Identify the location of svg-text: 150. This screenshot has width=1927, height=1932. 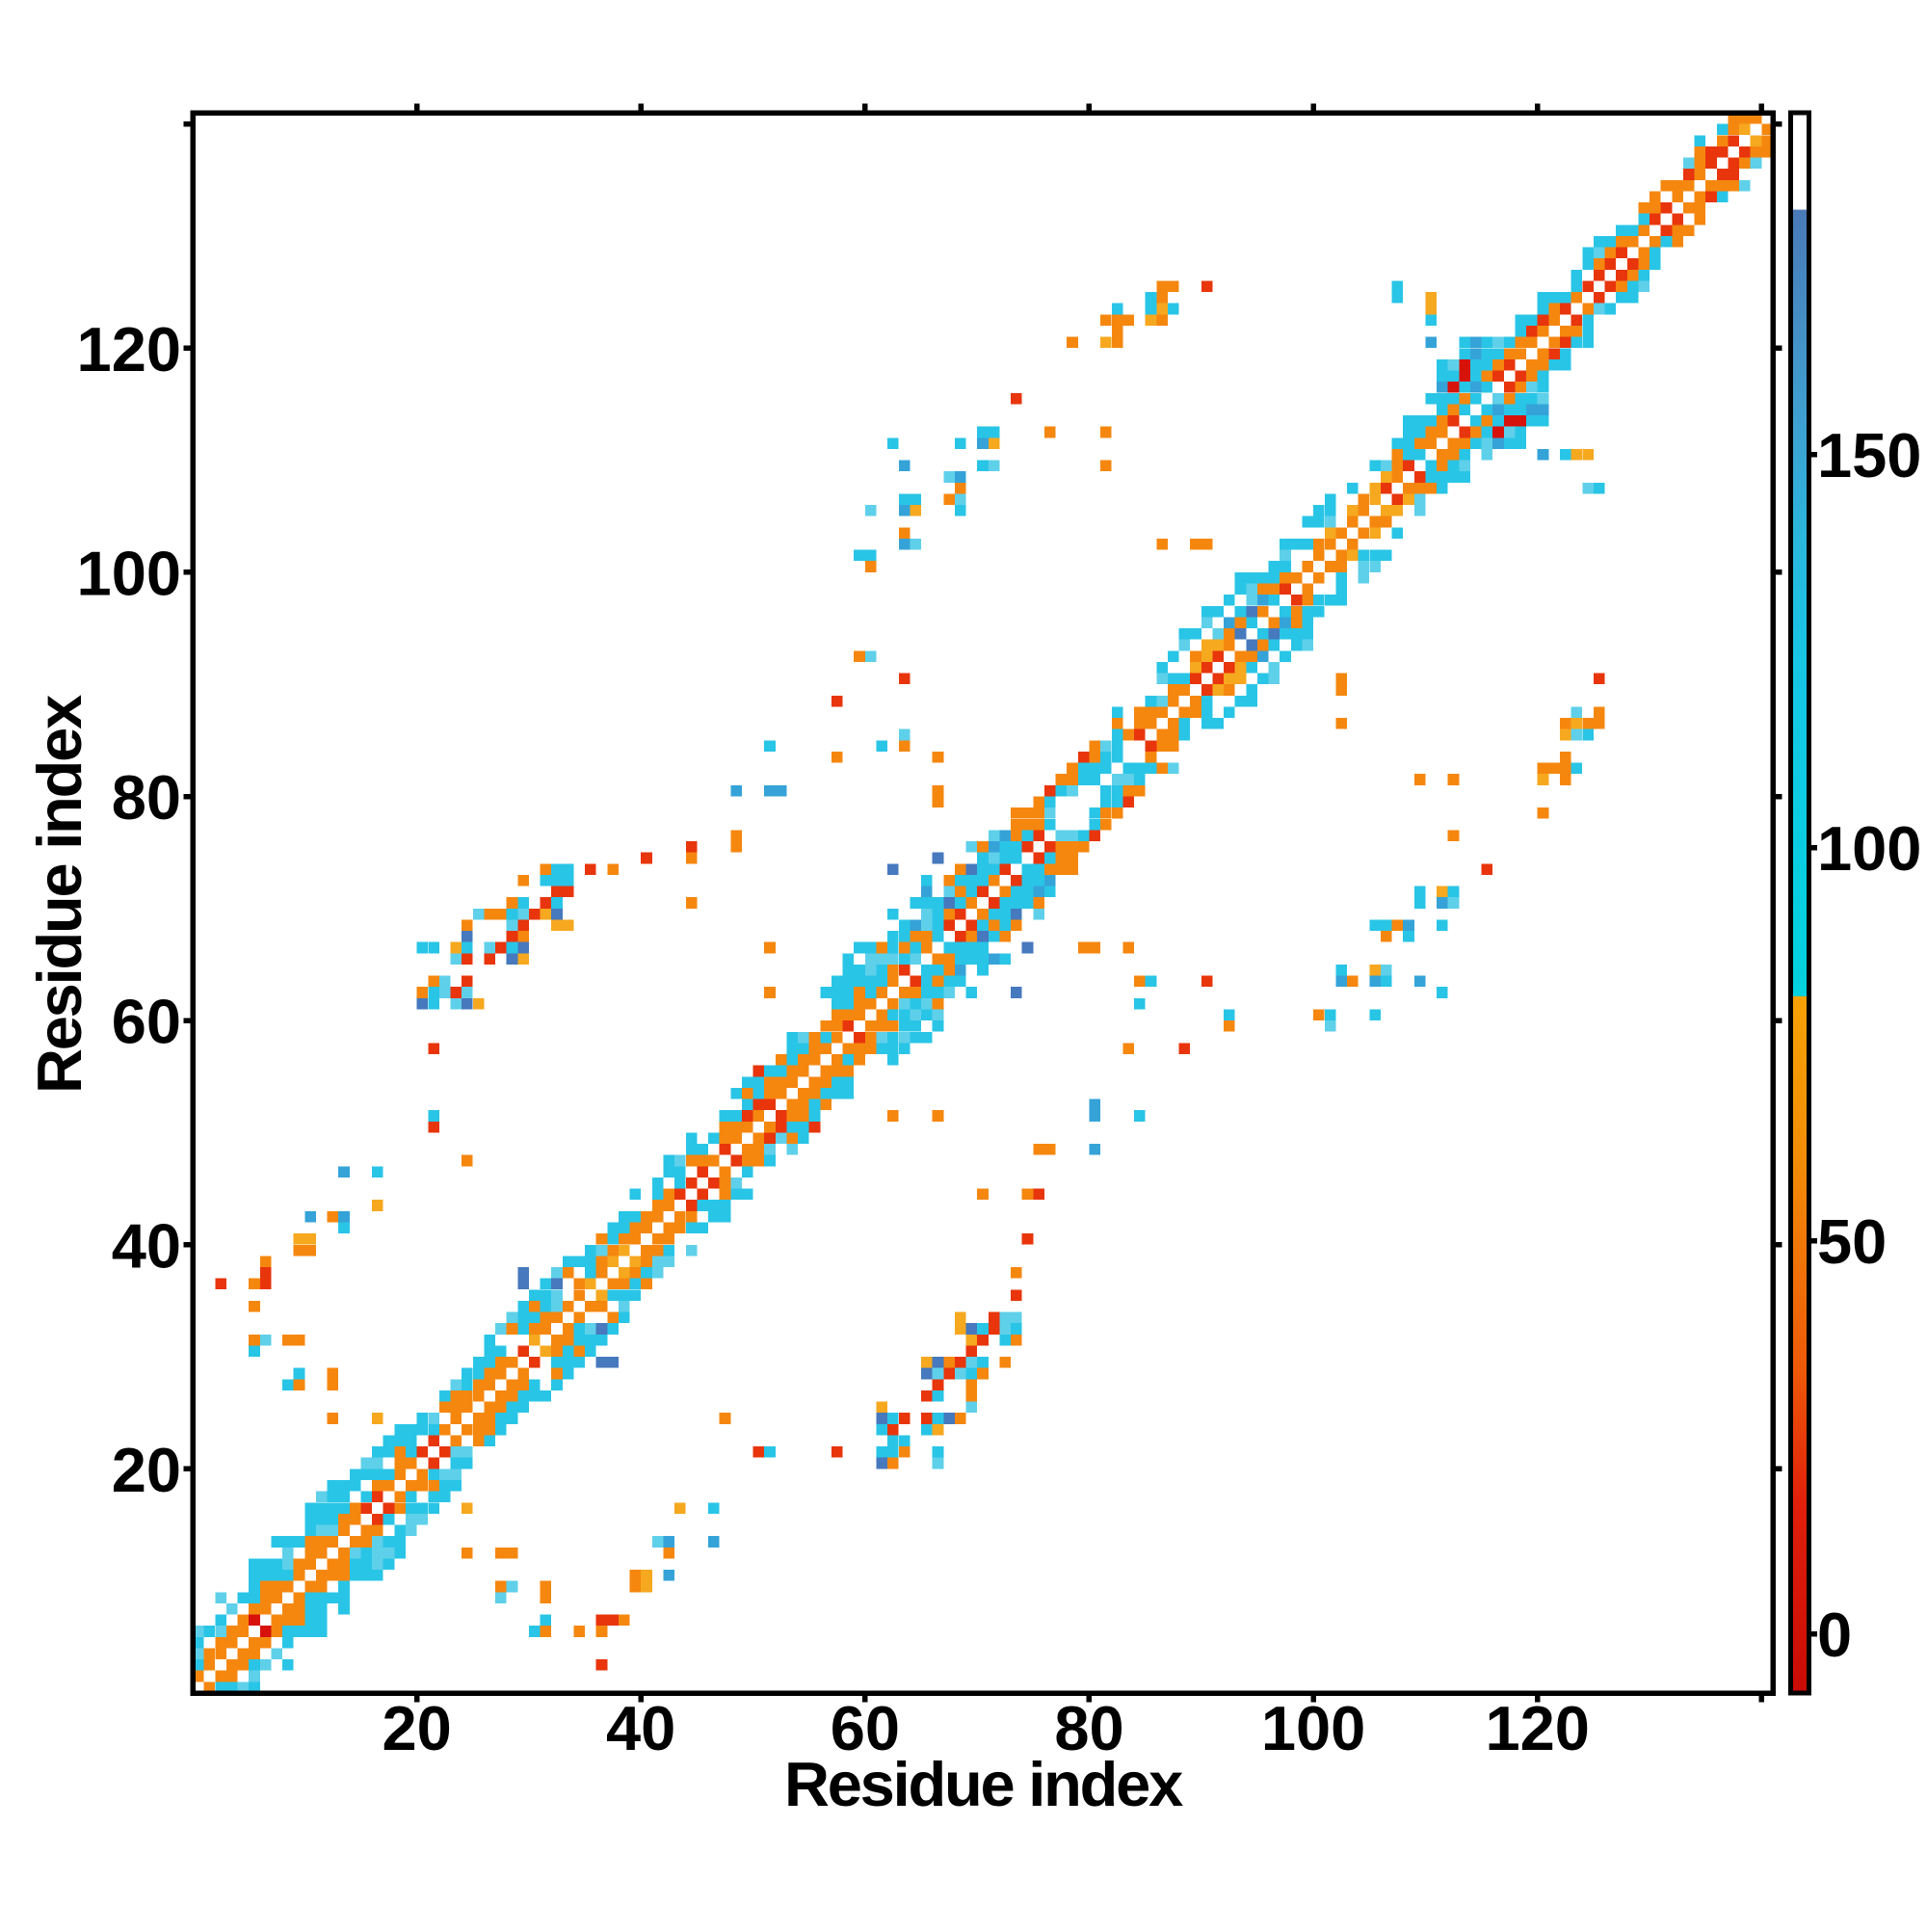
(1869, 455).